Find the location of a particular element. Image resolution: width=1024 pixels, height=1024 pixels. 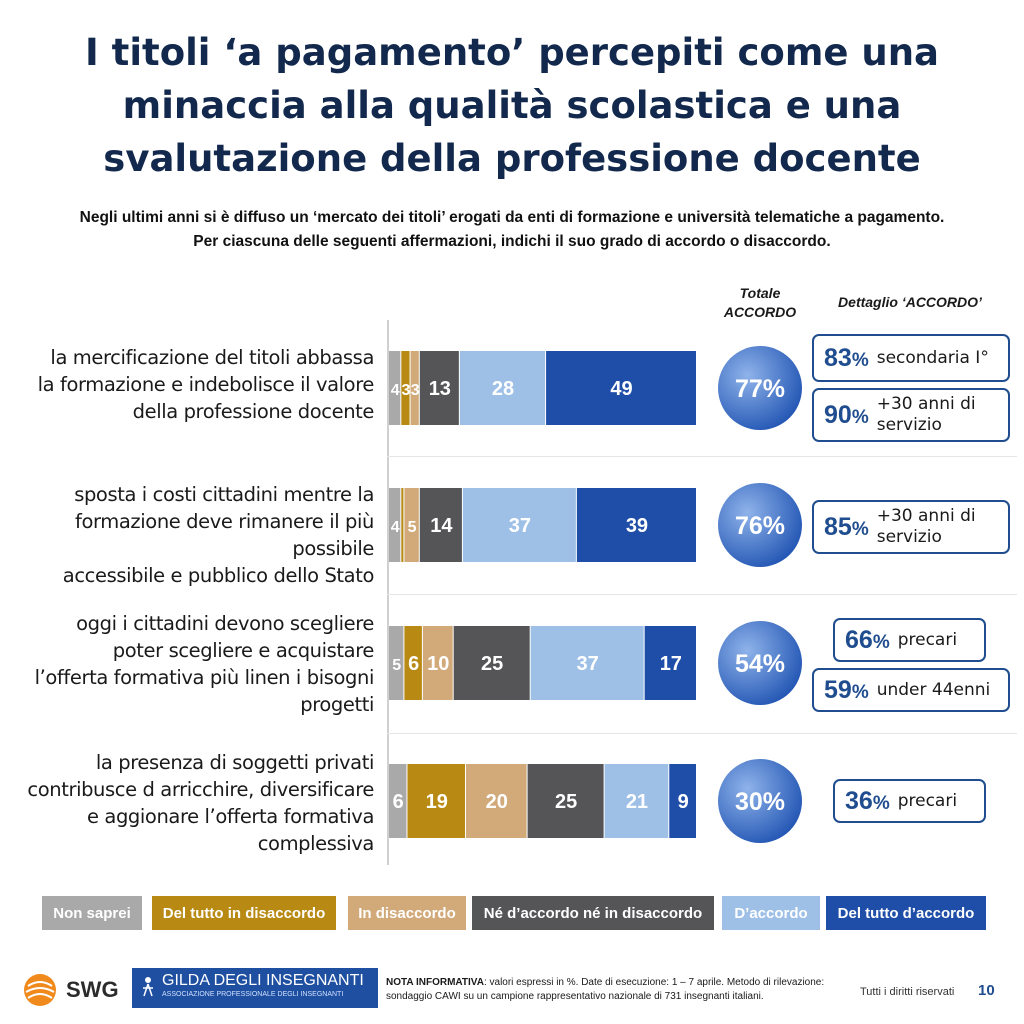

bar-value-label: 9 is located at coordinates (683, 802).